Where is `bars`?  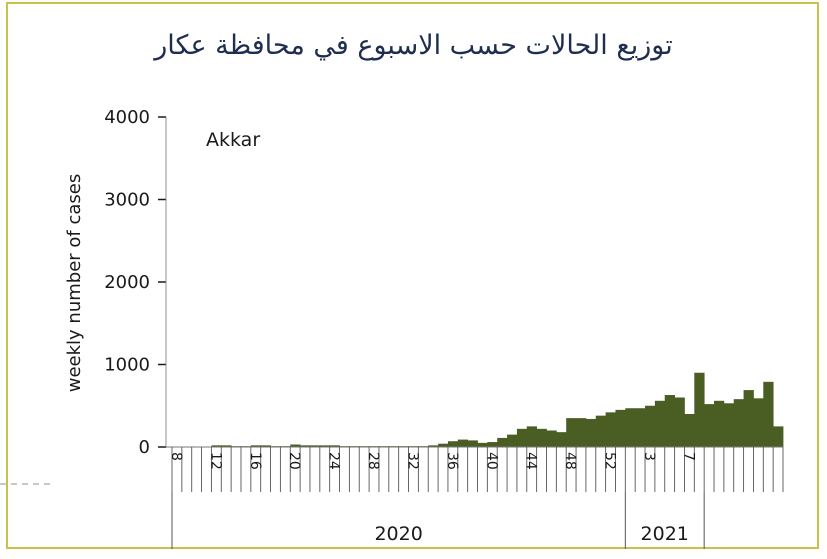 bars is located at coordinates (497, 409).